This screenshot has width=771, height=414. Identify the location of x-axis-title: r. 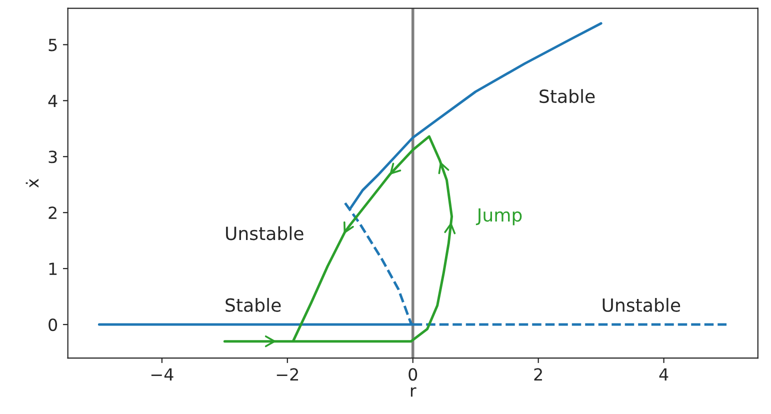
(413, 392).